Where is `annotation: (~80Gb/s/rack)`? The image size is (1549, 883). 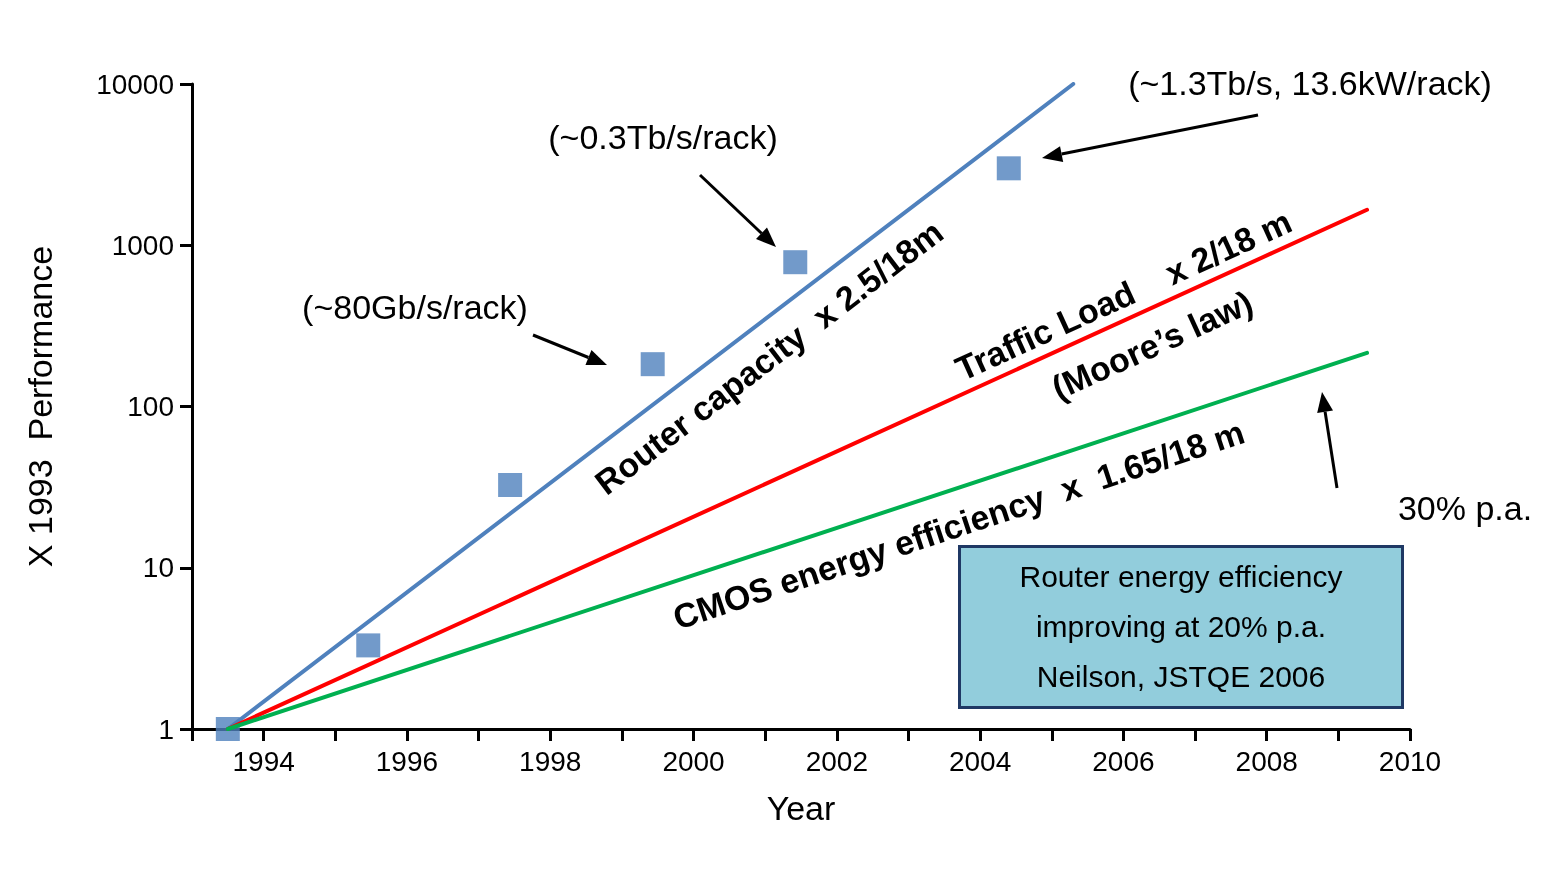
annotation: (~80Gb/s/rack) is located at coordinates (415, 307).